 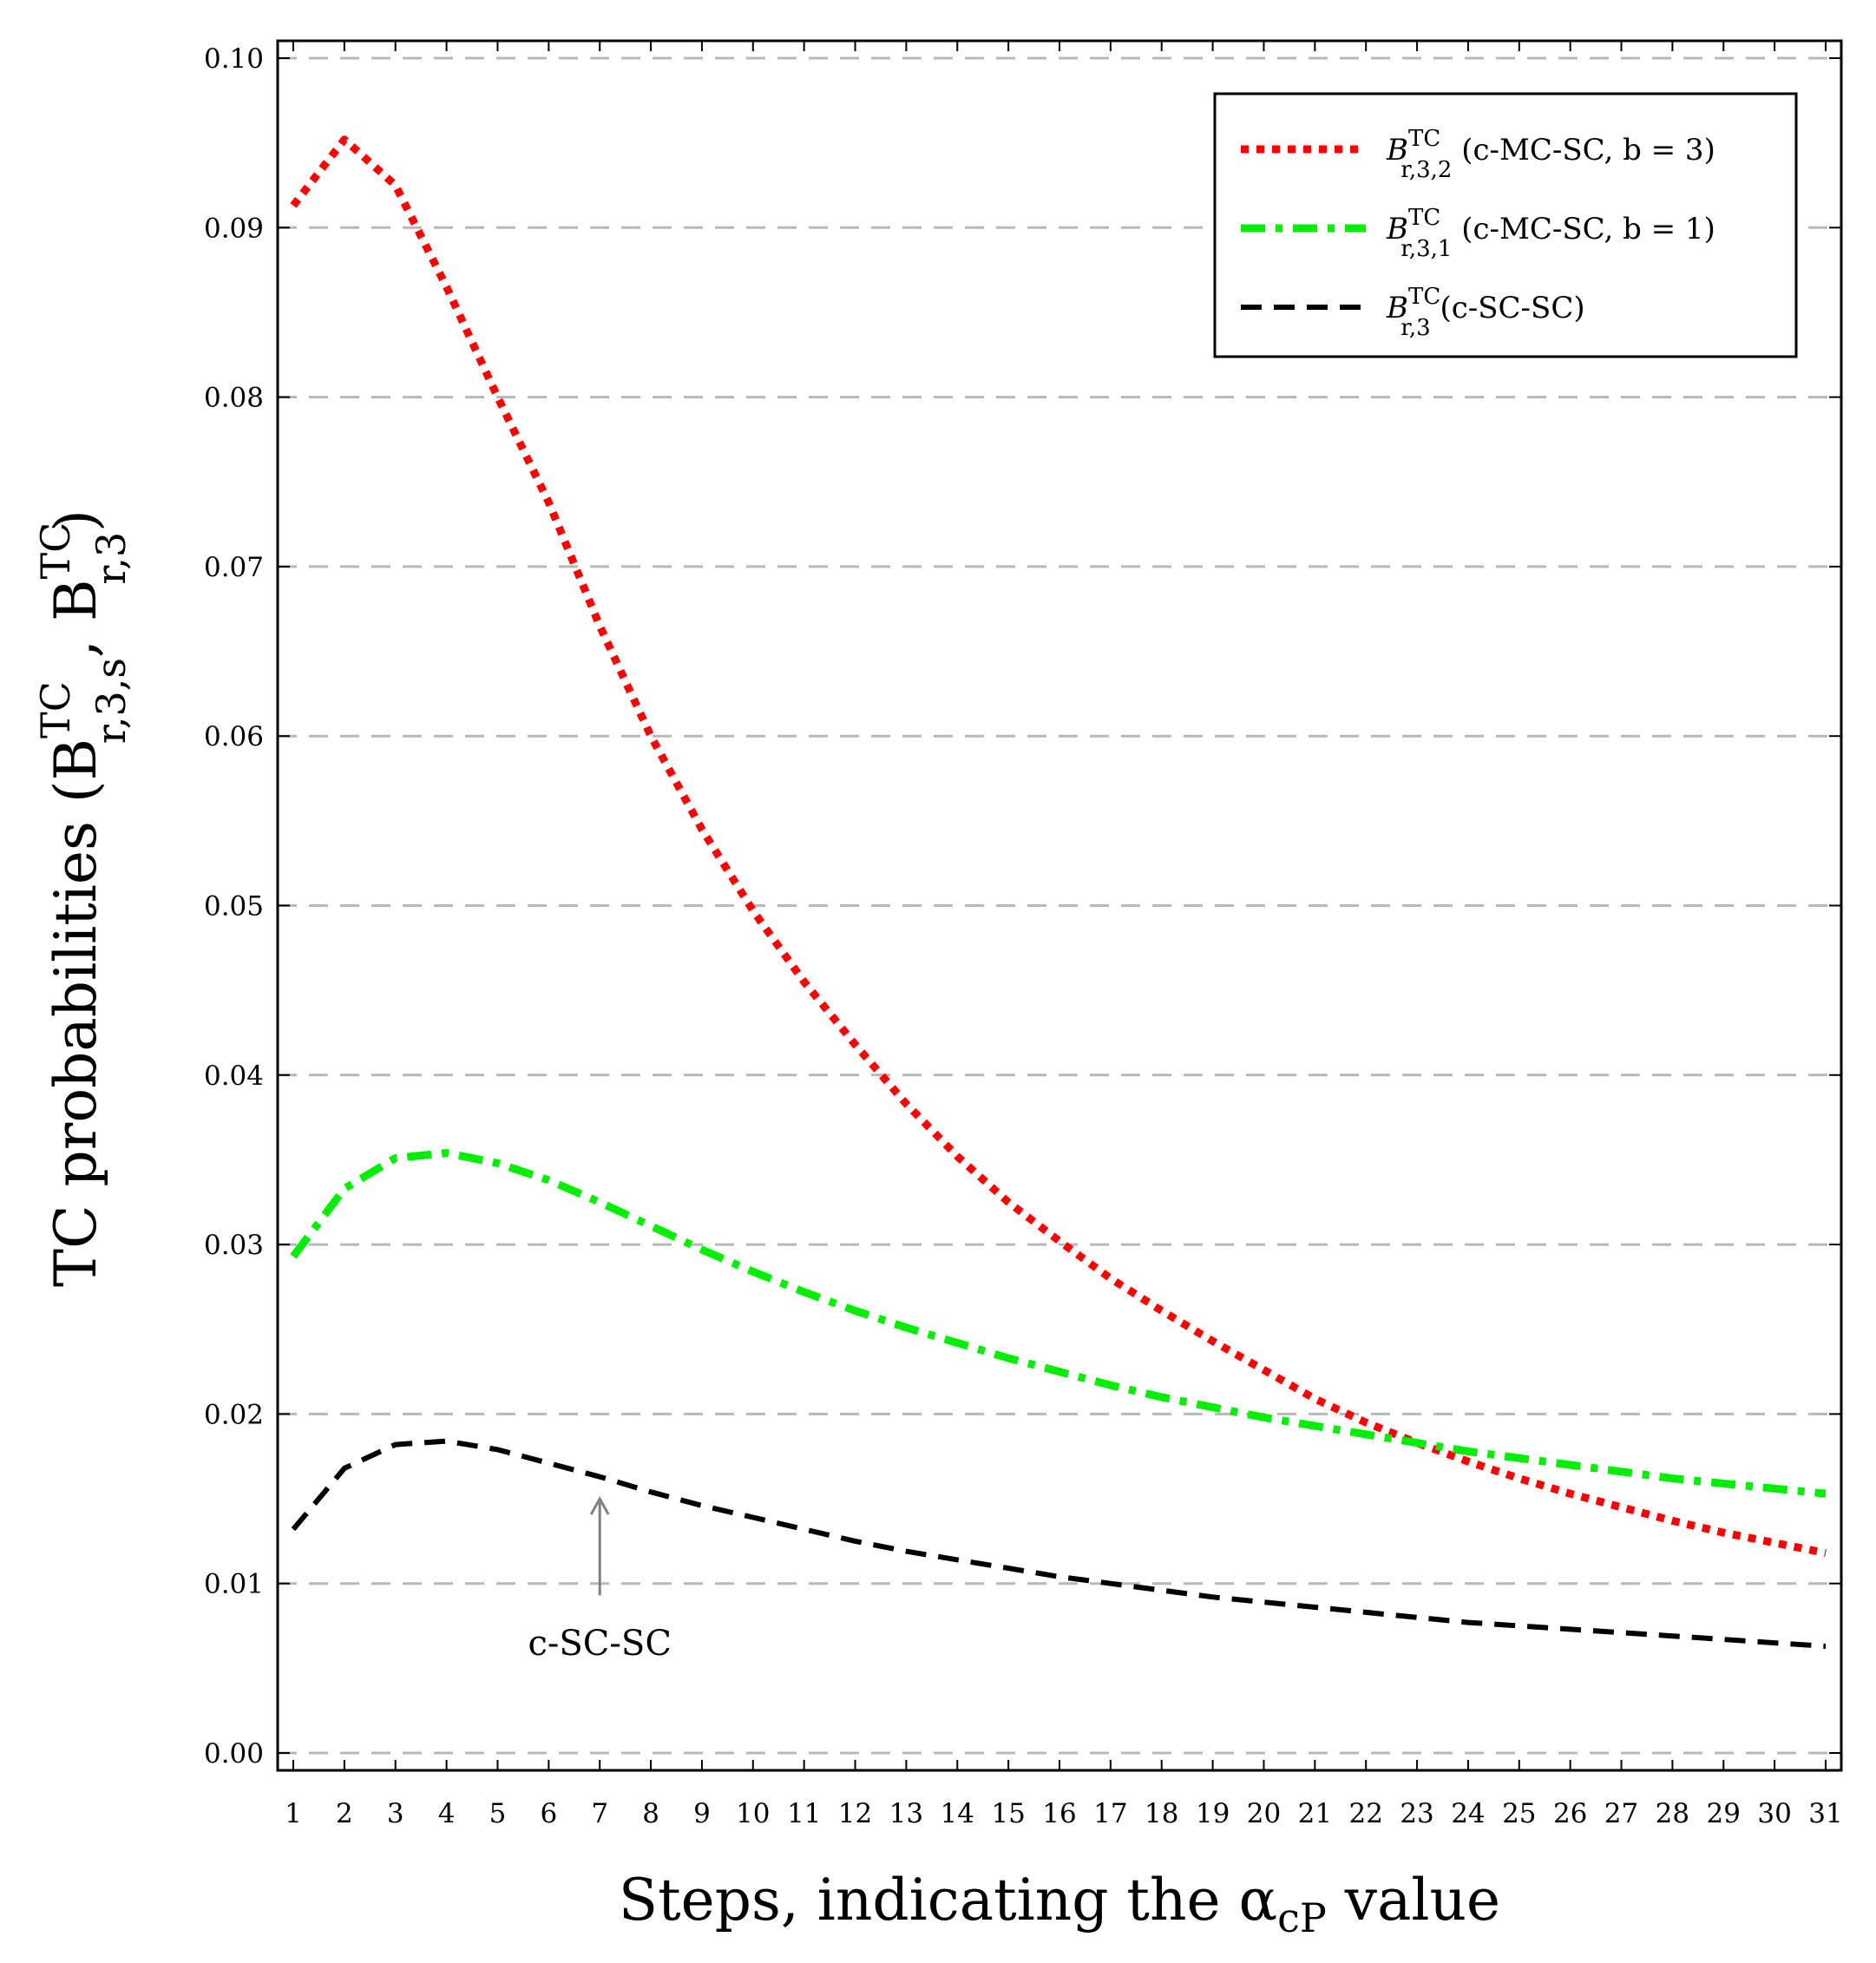 I want to click on x-tick-label: 29, so click(x=1724, y=1813).